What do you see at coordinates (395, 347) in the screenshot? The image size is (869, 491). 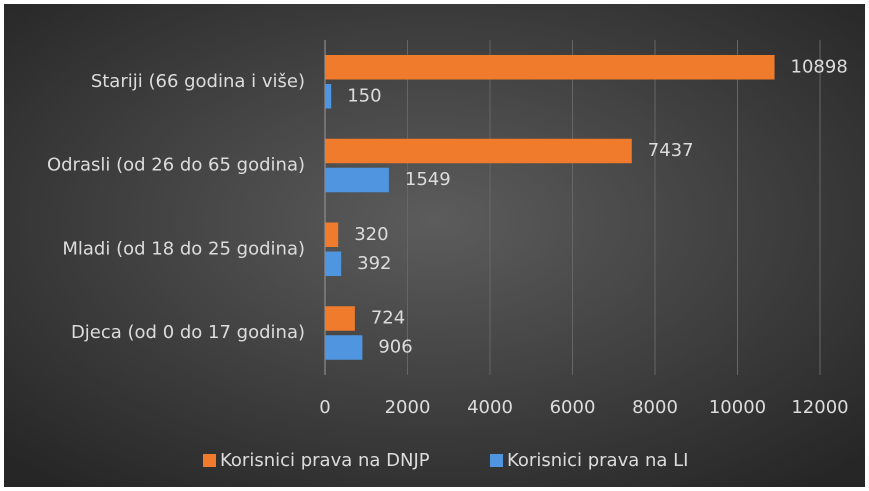 I see `value-label: 906` at bounding box center [395, 347].